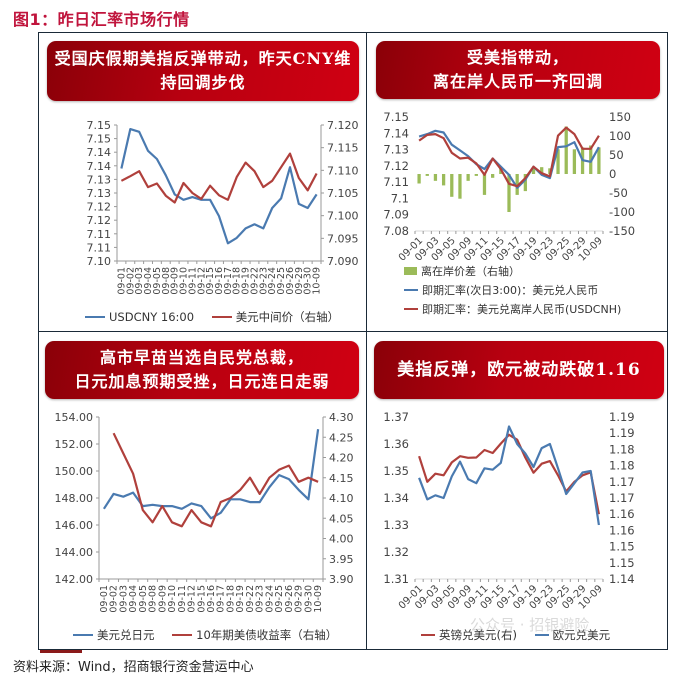 The image size is (687, 678). I want to click on legend-item-usdjpy: 美元兑日元, so click(114, 635).